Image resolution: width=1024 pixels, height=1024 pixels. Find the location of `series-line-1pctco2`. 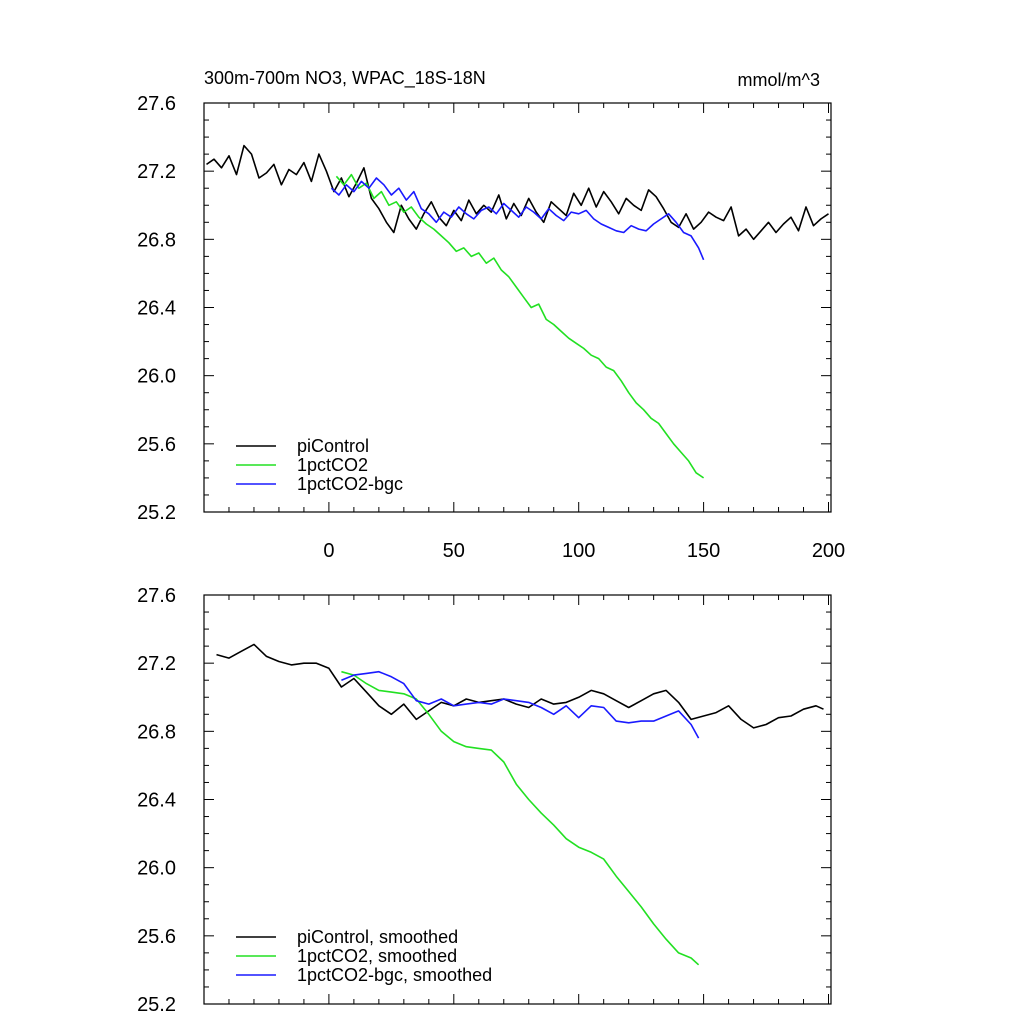

series-line-1pctco2 is located at coordinates (520, 326).